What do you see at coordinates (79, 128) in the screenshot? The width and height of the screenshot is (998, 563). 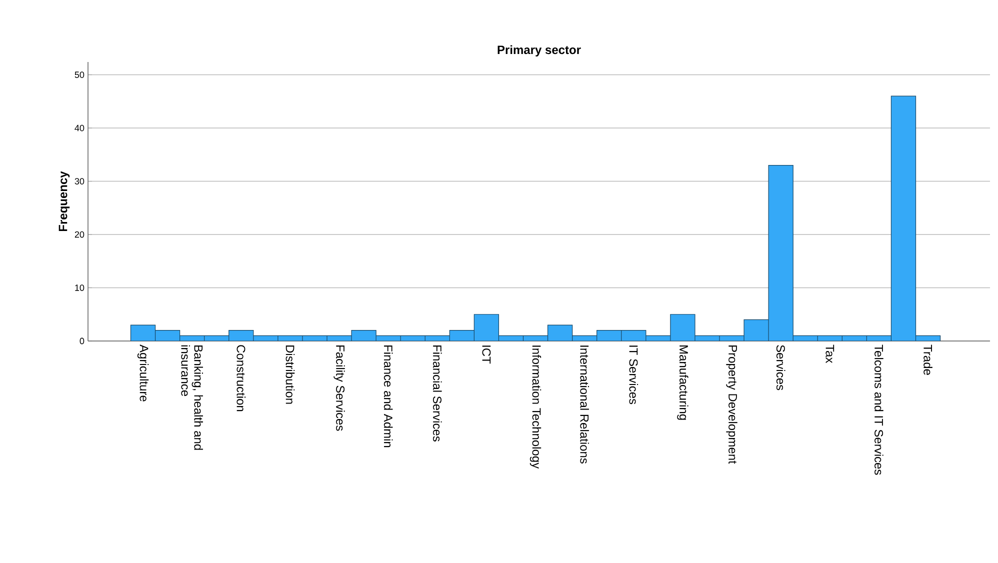 I see `y-tick-label: 40` at bounding box center [79, 128].